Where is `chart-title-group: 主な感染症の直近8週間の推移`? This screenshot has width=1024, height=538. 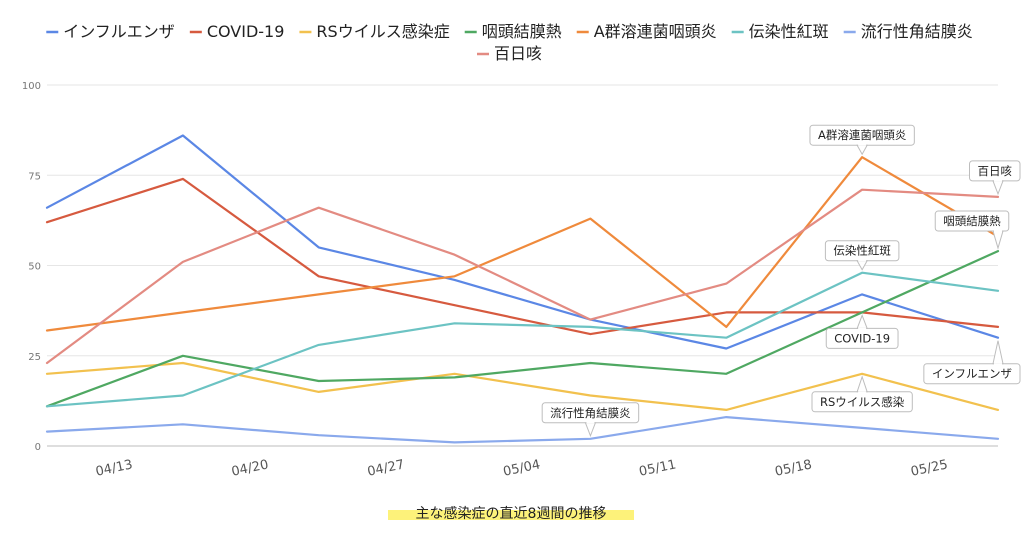
chart-title-group: 主な感染症の直近8週間の推移 is located at coordinates (511, 513).